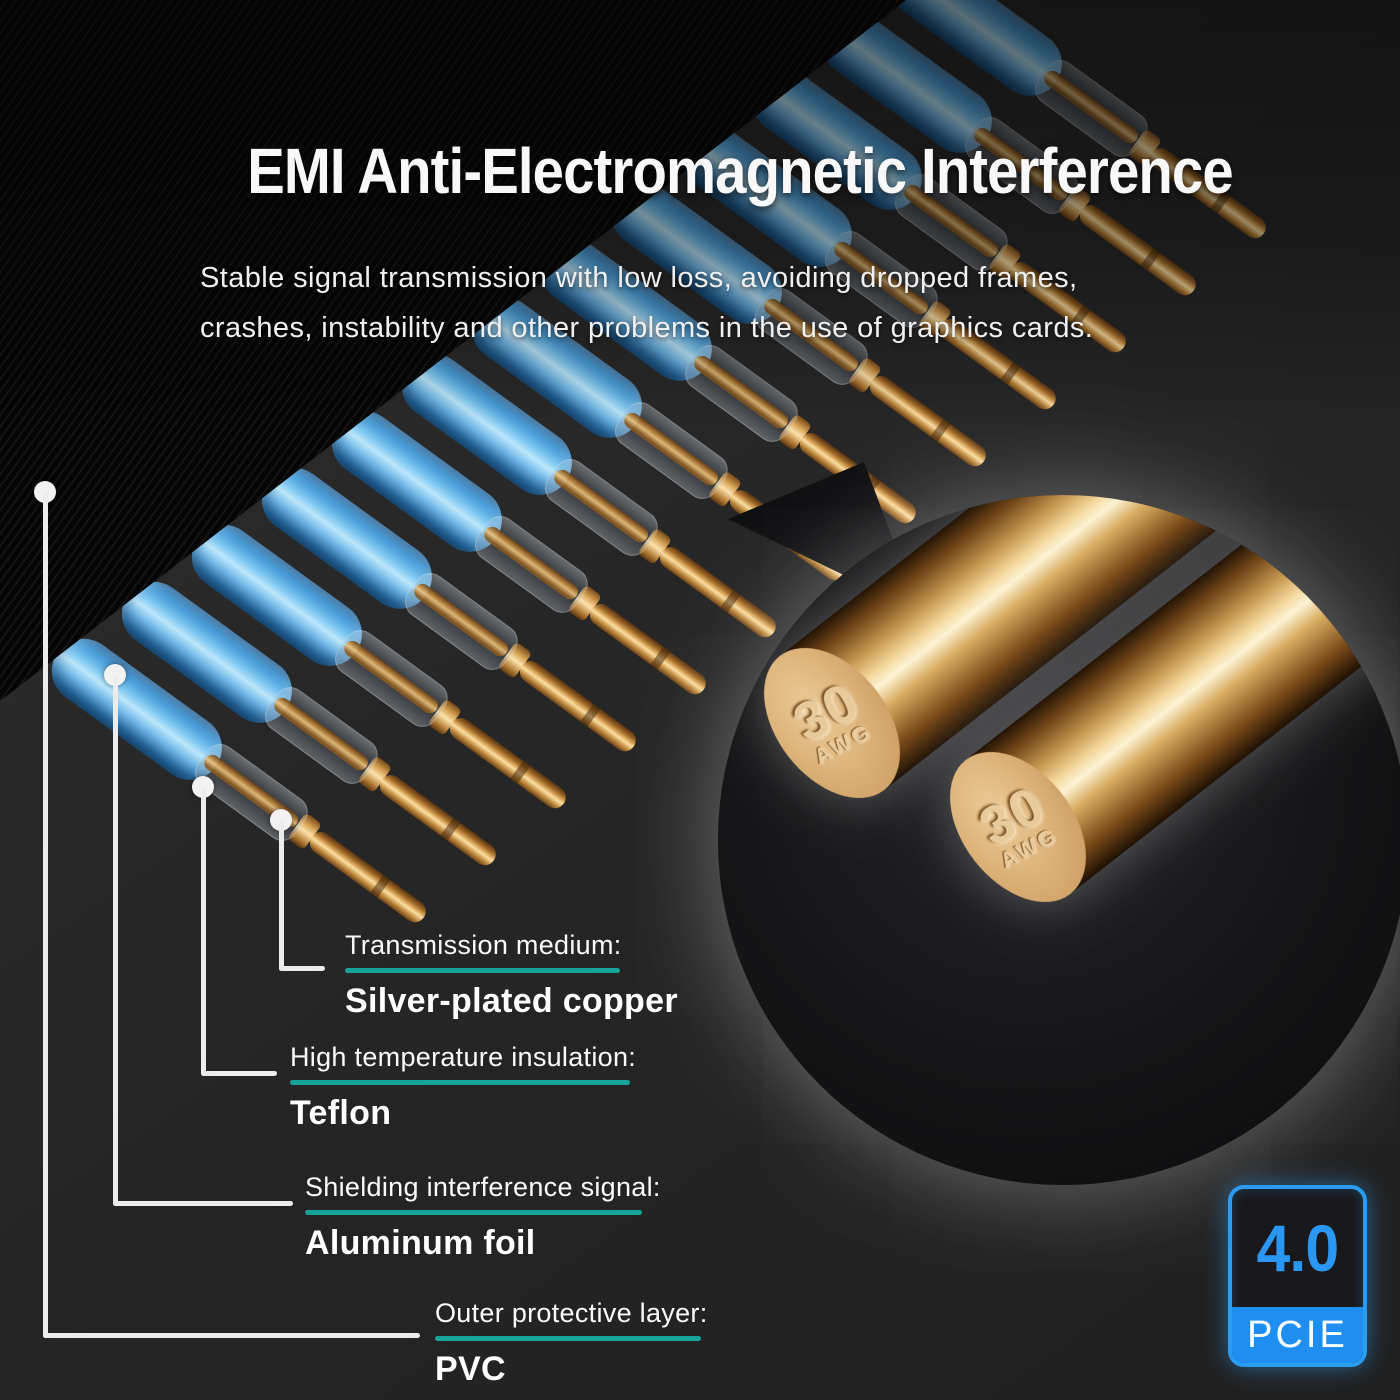  I want to click on callout-value: PVC, so click(470, 1369).